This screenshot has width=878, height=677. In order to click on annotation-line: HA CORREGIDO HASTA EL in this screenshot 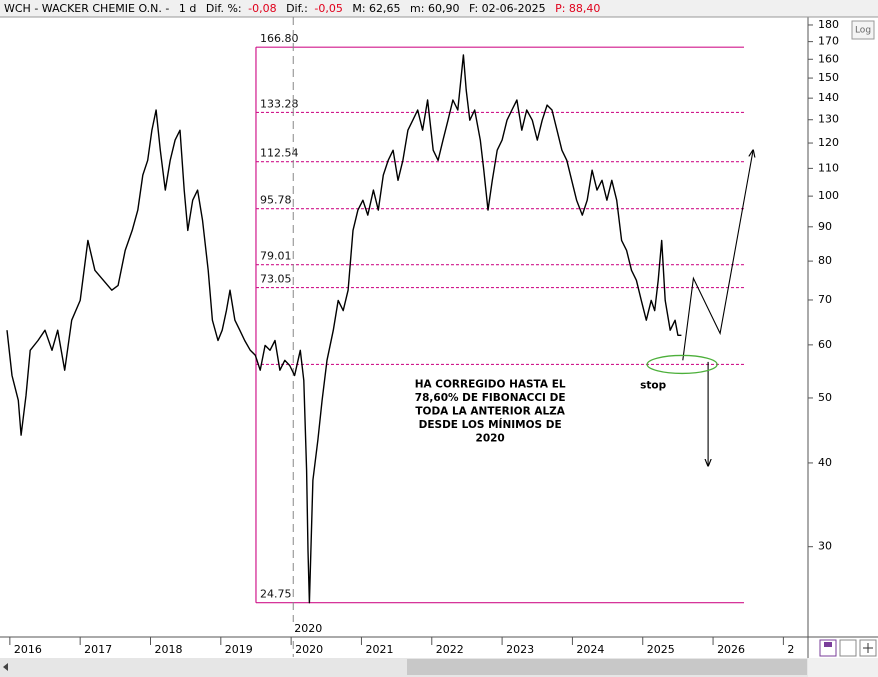, I will do `click(490, 384)`.